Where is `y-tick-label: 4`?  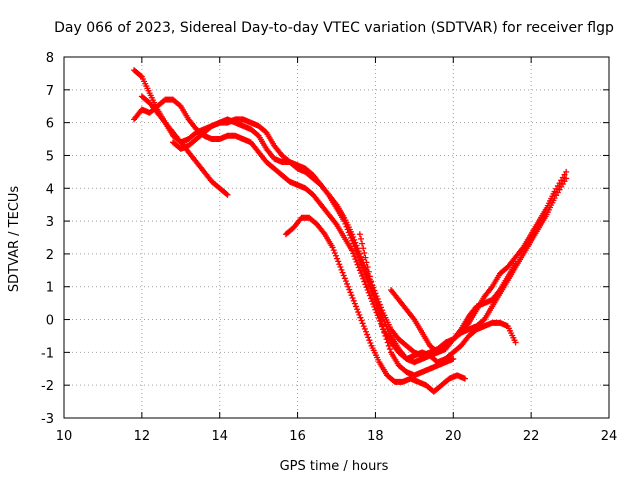 y-tick-label: 4 is located at coordinates (50, 189).